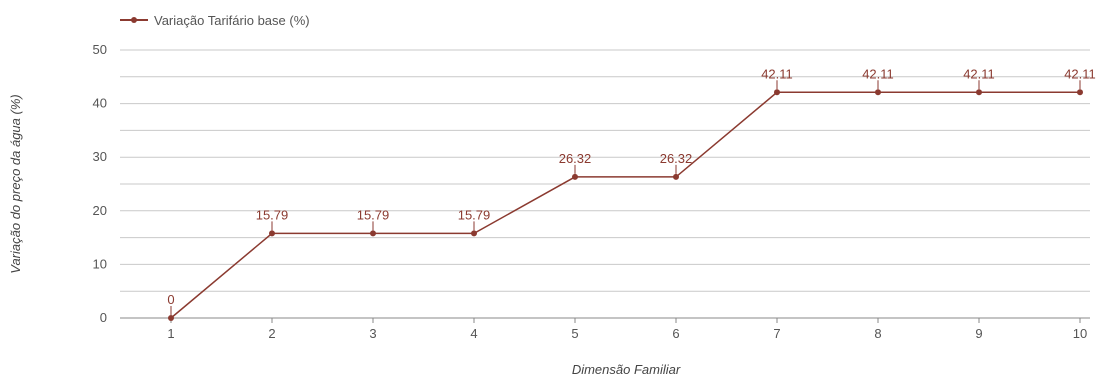  I want to click on x-tick-label: 4, so click(473, 333).